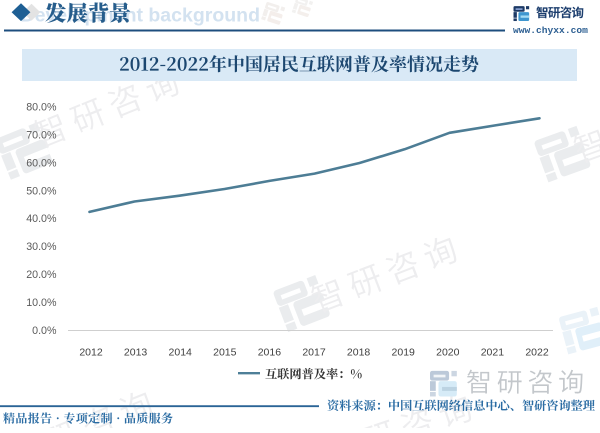 The height and width of the screenshot is (433, 600). Describe the element at coordinates (136, 353) in the screenshot. I see `svg-text: 2013` at that location.